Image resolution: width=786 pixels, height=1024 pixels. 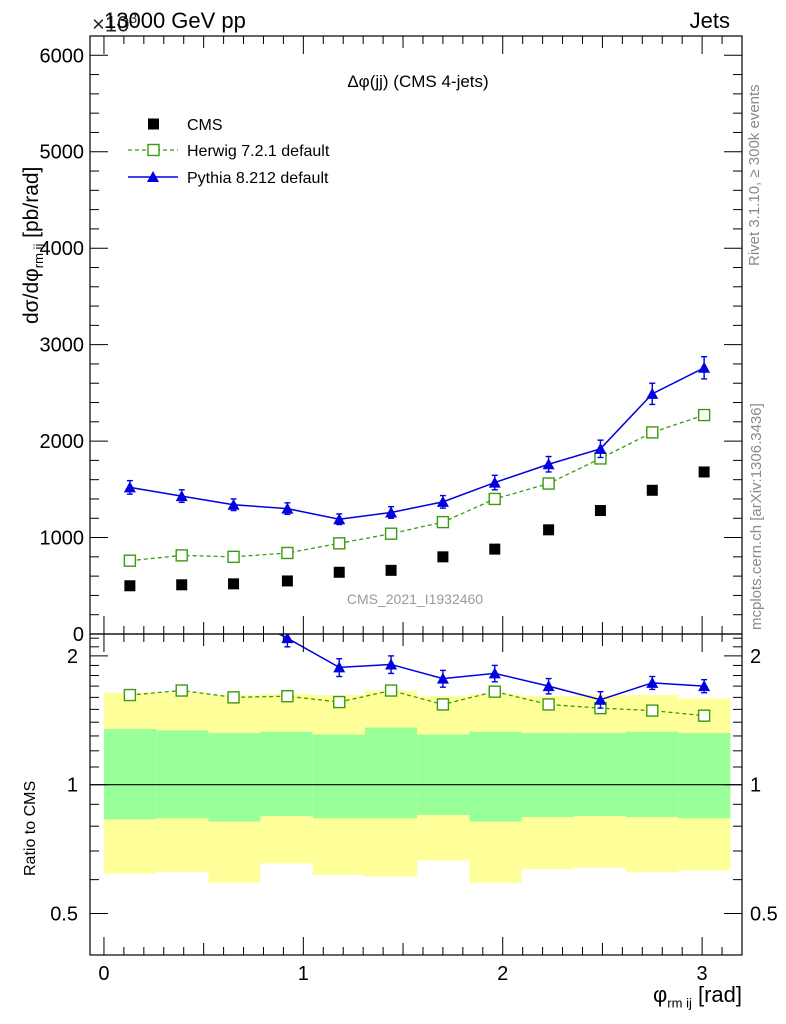 What do you see at coordinates (417, 488) in the screenshot?
I see `herwig-line` at bounding box center [417, 488].